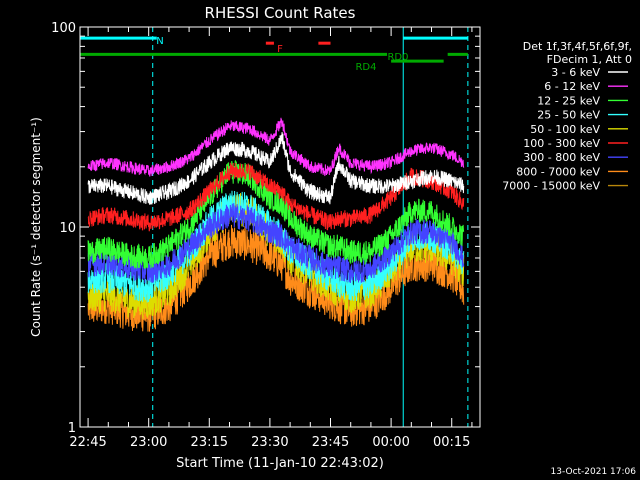 The width and height of the screenshot is (640, 480). What do you see at coordinates (159, 41) in the screenshot?
I see `state-bar-label: N` at bounding box center [159, 41].